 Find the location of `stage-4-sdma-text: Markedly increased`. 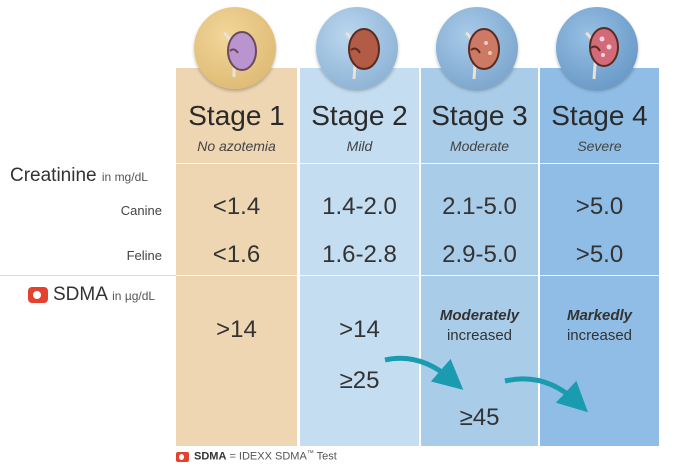

stage-4-sdma-text: Markedly increased is located at coordinates (599, 325).